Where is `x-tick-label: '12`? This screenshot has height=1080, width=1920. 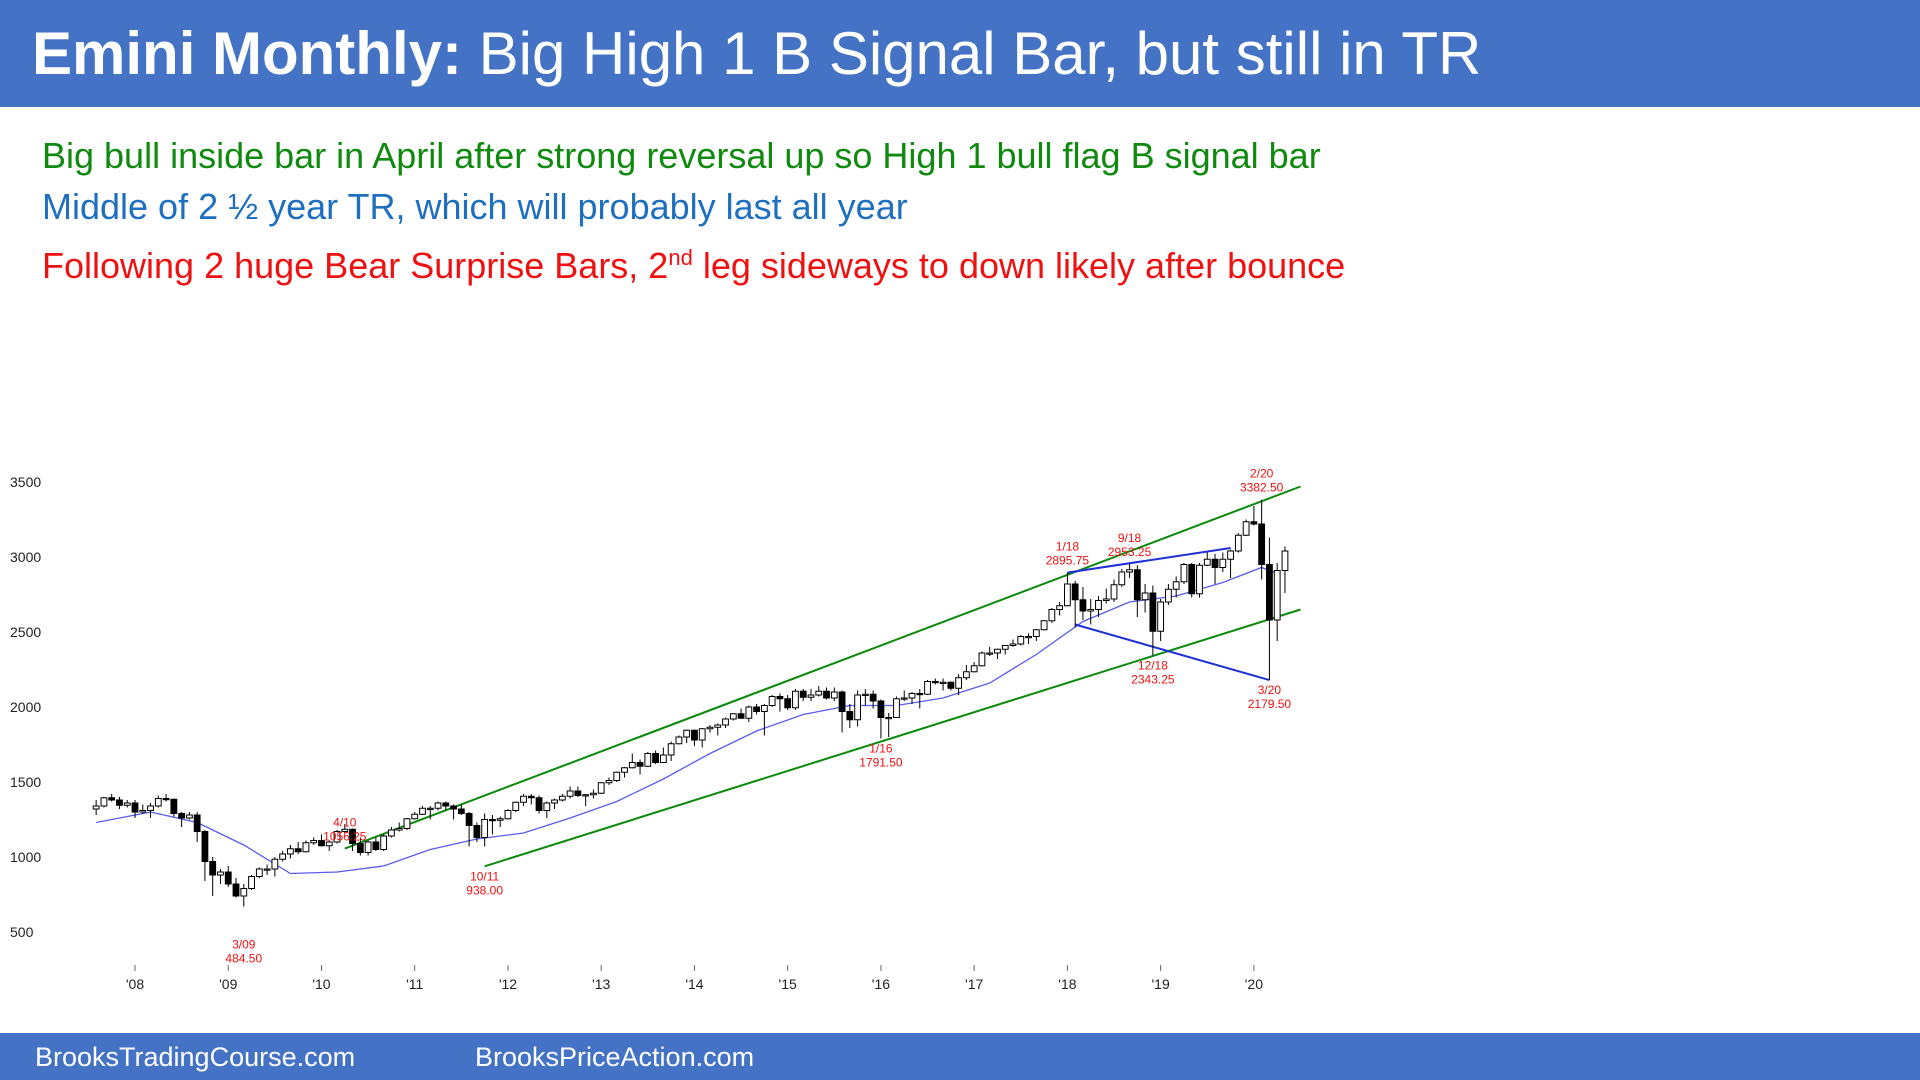 x-tick-label: '12 is located at coordinates (508, 984).